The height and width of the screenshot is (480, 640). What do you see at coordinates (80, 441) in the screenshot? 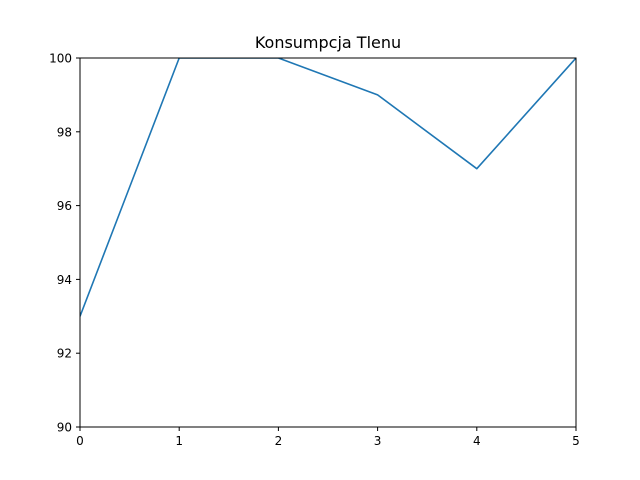
I see `x-tick-label: 0` at bounding box center [80, 441].